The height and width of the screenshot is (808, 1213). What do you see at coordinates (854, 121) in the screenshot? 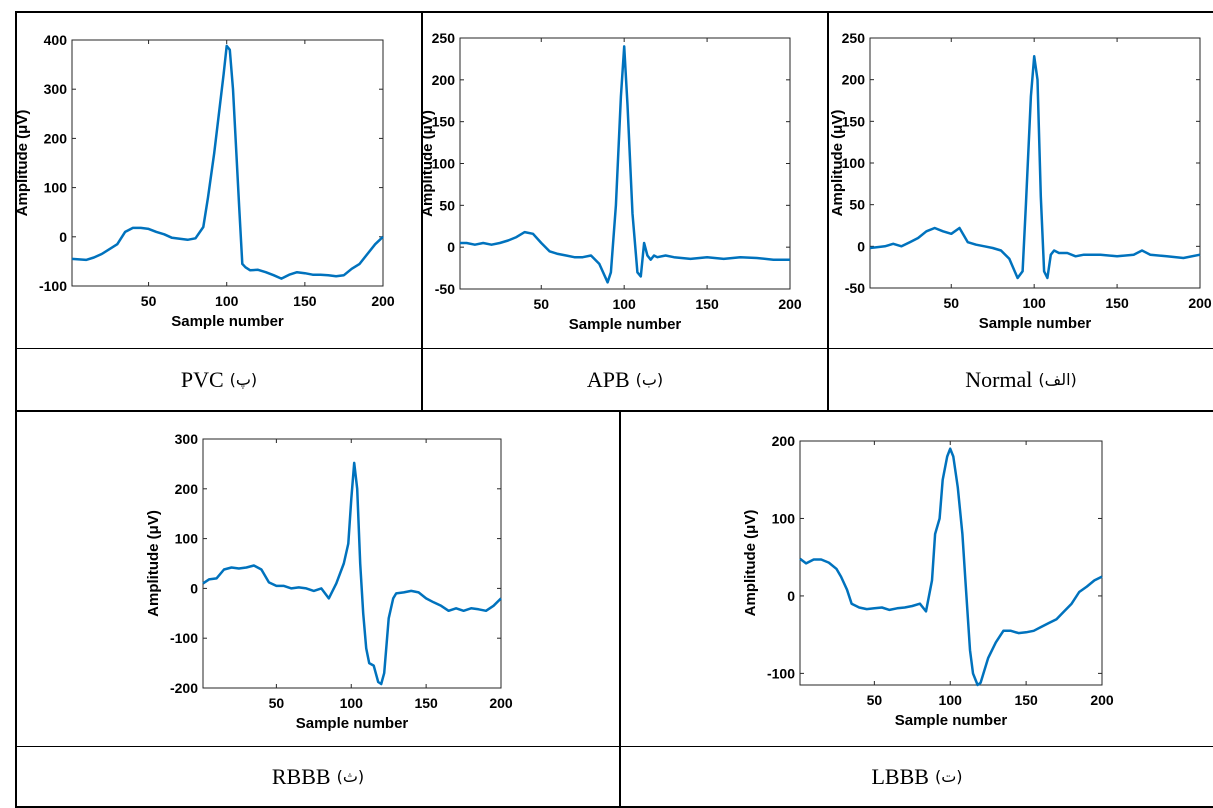
I see `normal-ytick-label: 150` at bounding box center [854, 121].